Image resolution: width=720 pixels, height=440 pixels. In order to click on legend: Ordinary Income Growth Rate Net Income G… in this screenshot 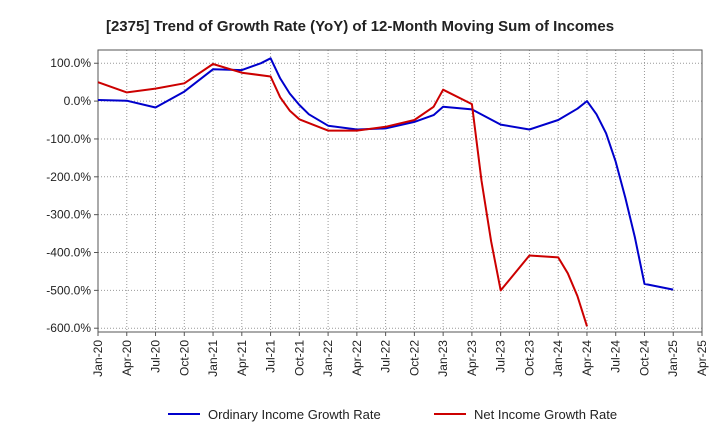, I will do `click(392, 414)`.